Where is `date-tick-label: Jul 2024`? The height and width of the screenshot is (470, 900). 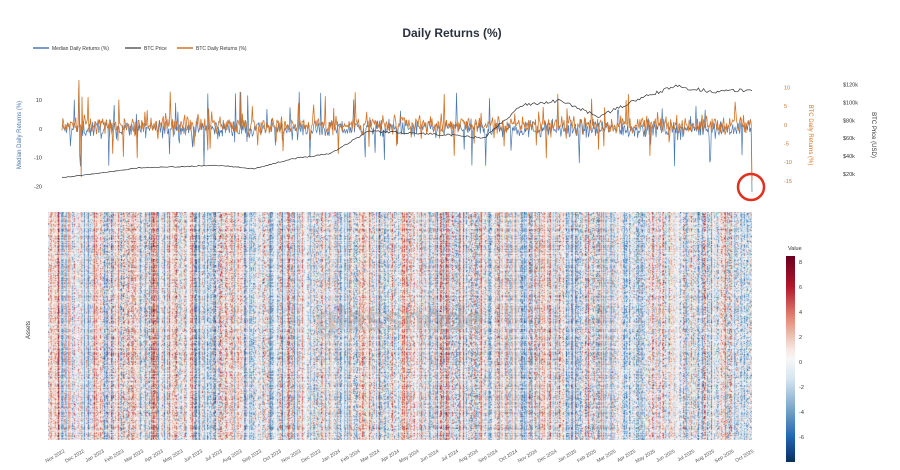 date-tick-label: Jul 2024 is located at coordinates (450, 455).